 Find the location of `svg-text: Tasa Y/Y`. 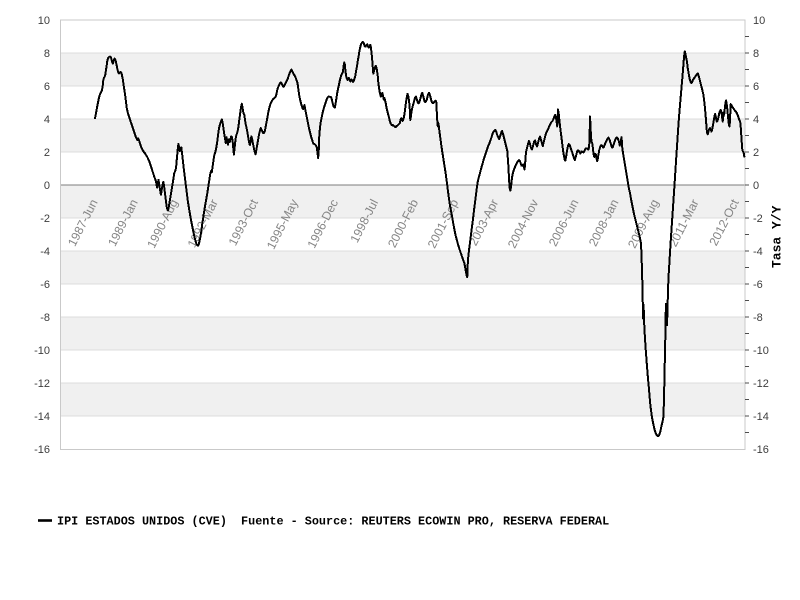

svg-text: Tasa Y/Y is located at coordinates (777, 236).